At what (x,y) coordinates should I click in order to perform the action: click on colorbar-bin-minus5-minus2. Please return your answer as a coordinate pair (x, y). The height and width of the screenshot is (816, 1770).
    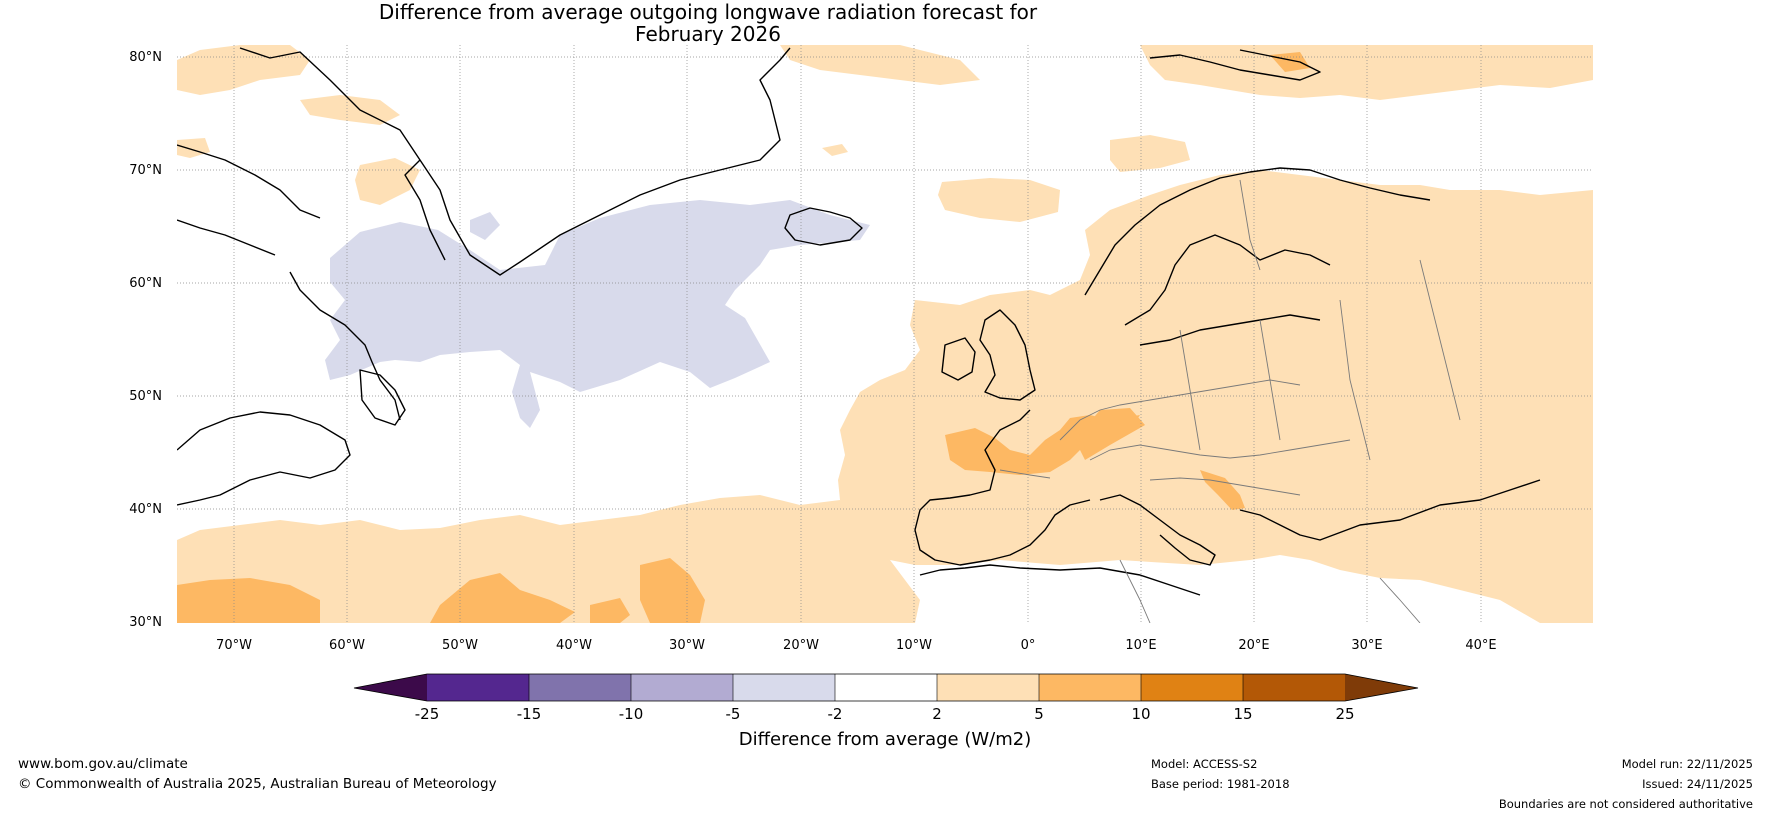
    Looking at the image, I should click on (784, 687).